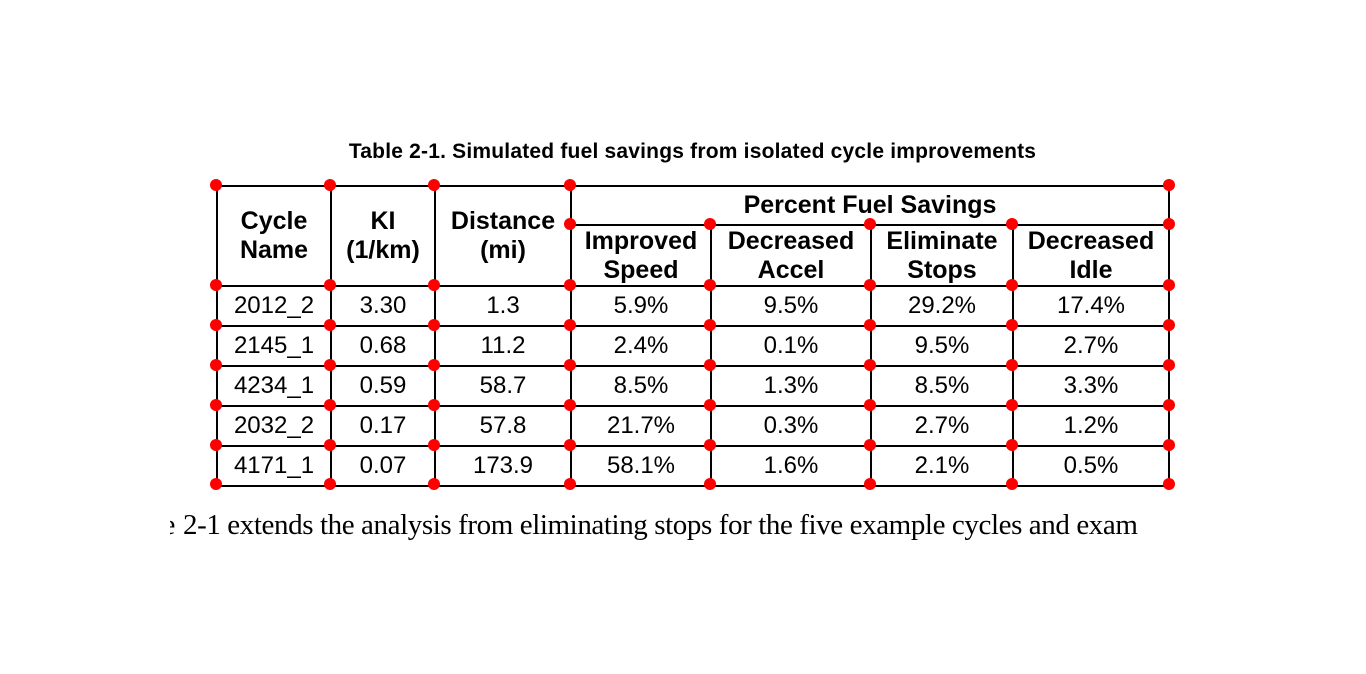 The width and height of the screenshot is (1366, 674). Describe the element at coordinates (383, 466) in the screenshot. I see `cell-ki: 0.07` at that location.